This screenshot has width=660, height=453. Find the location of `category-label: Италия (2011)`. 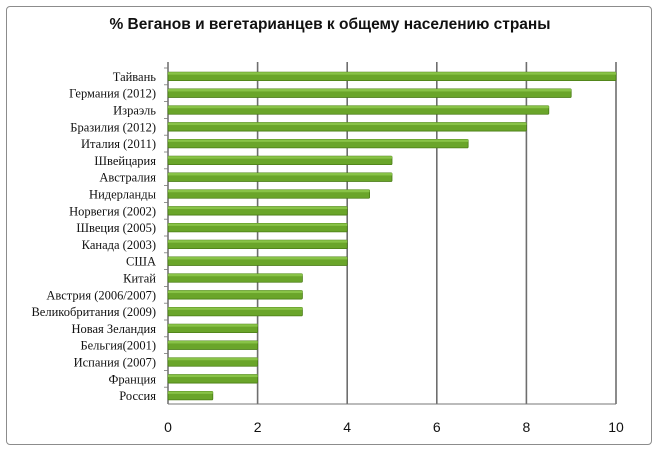

category-label: Италия (2011) is located at coordinates (118, 144).